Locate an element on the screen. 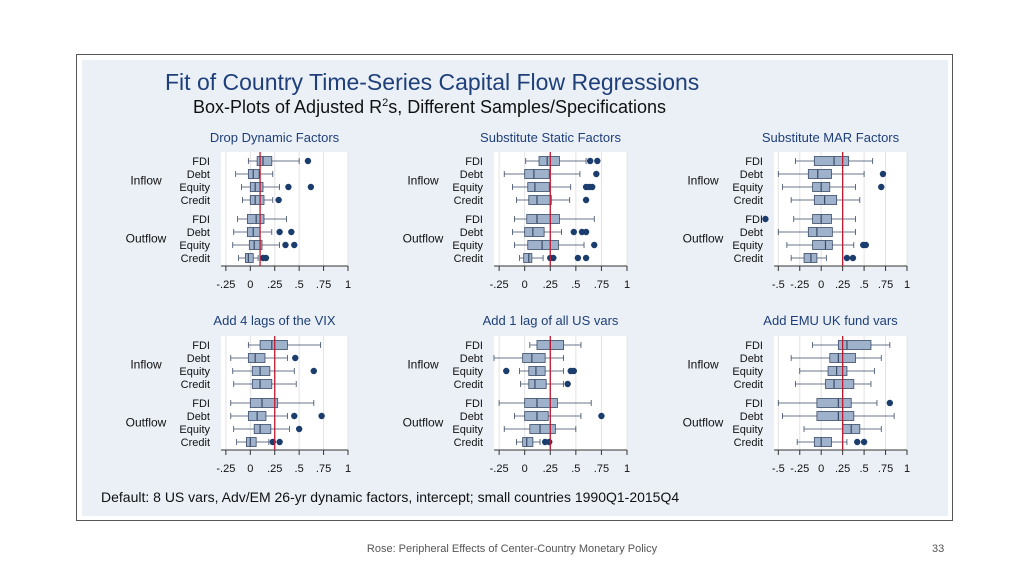 This screenshot has width=1024, height=576. panel-3-row-label: Credit is located at coordinates (748, 201).